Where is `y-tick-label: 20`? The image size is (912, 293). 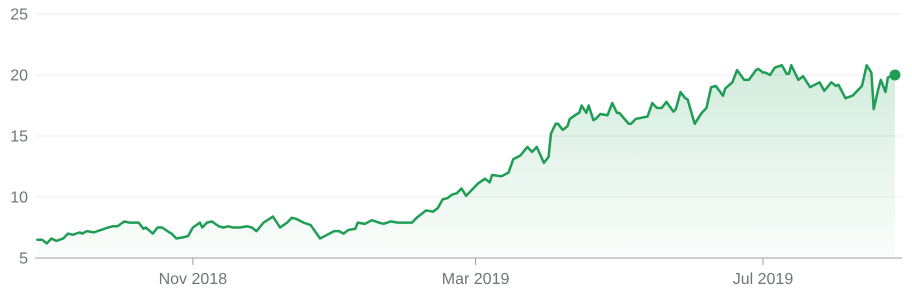 y-tick-label: 20 is located at coordinates (19, 76).